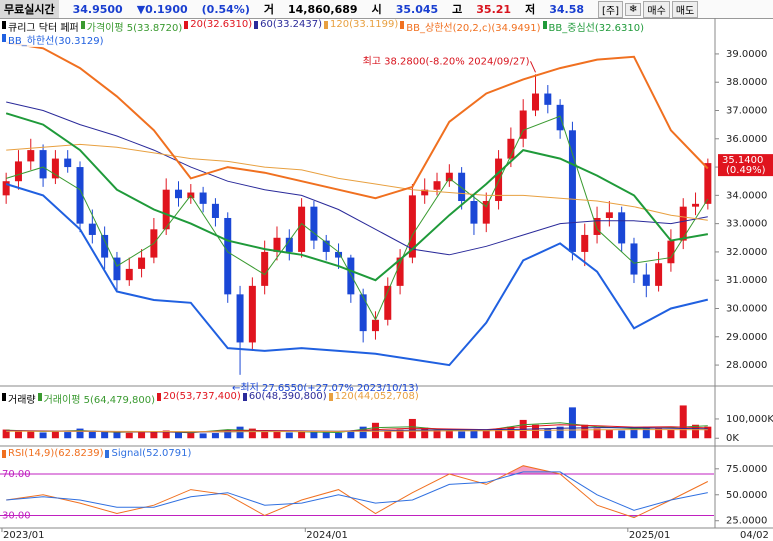 The height and width of the screenshot is (541, 773). What do you see at coordinates (650, 535) in the screenshot?
I see `x-tick-label: 2025/01` at bounding box center [650, 535].